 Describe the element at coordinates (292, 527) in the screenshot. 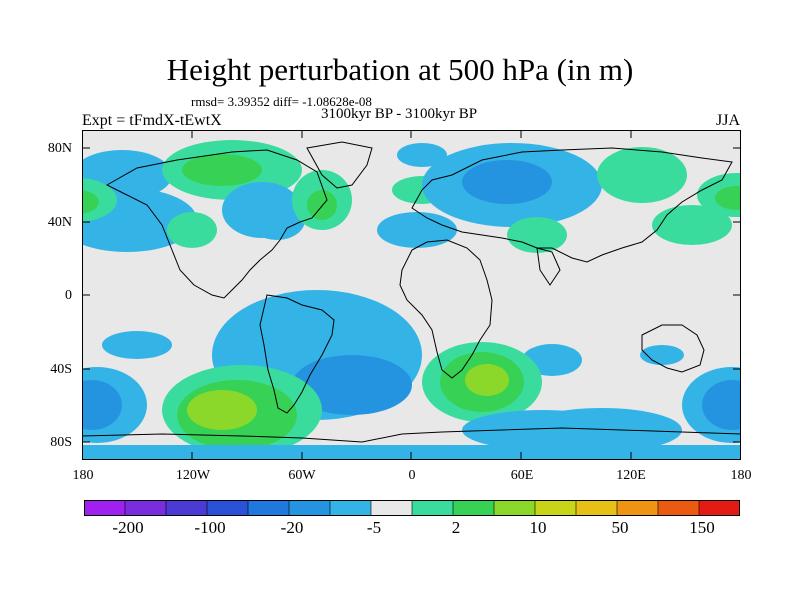

I see `colorbar-label: -20` at that location.